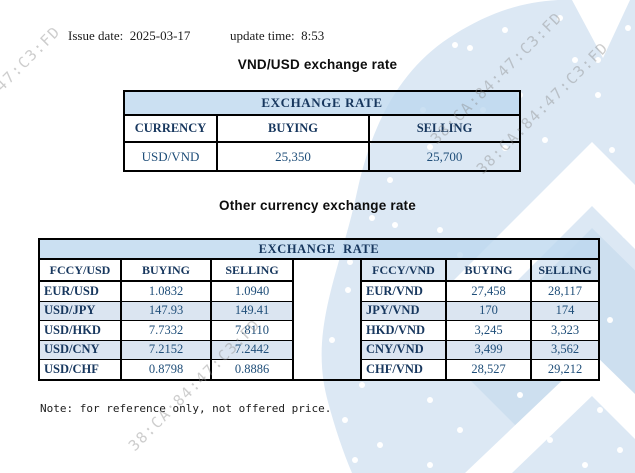 This screenshot has height=473, width=635. I want to click on cell-selling: 1.0940, so click(252, 291).